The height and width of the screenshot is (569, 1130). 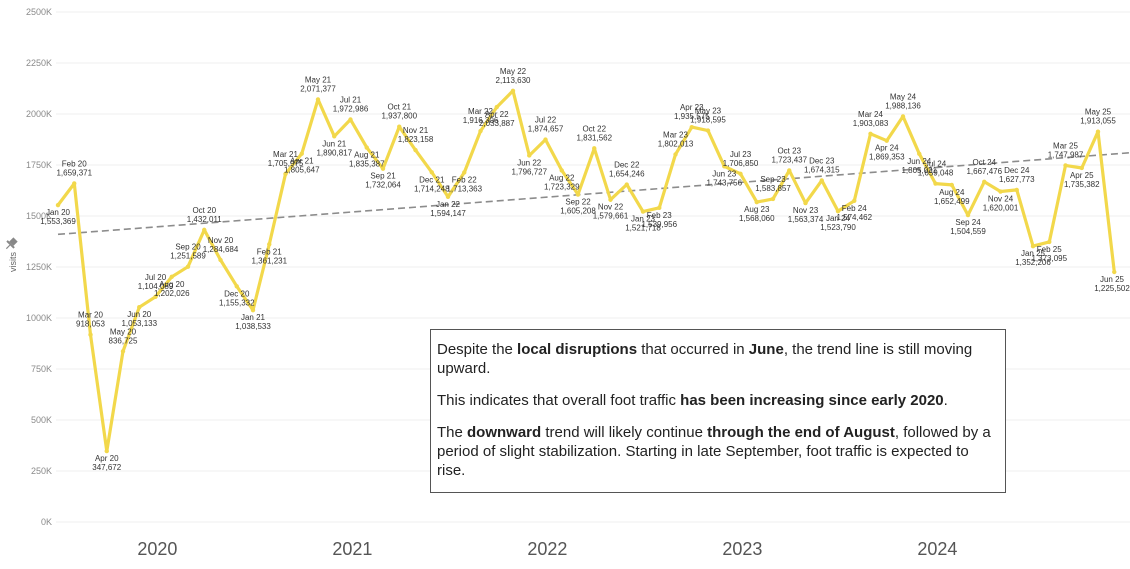 What do you see at coordinates (237, 293) in the screenshot?
I see `data-label-month: Dec 20` at bounding box center [237, 293].